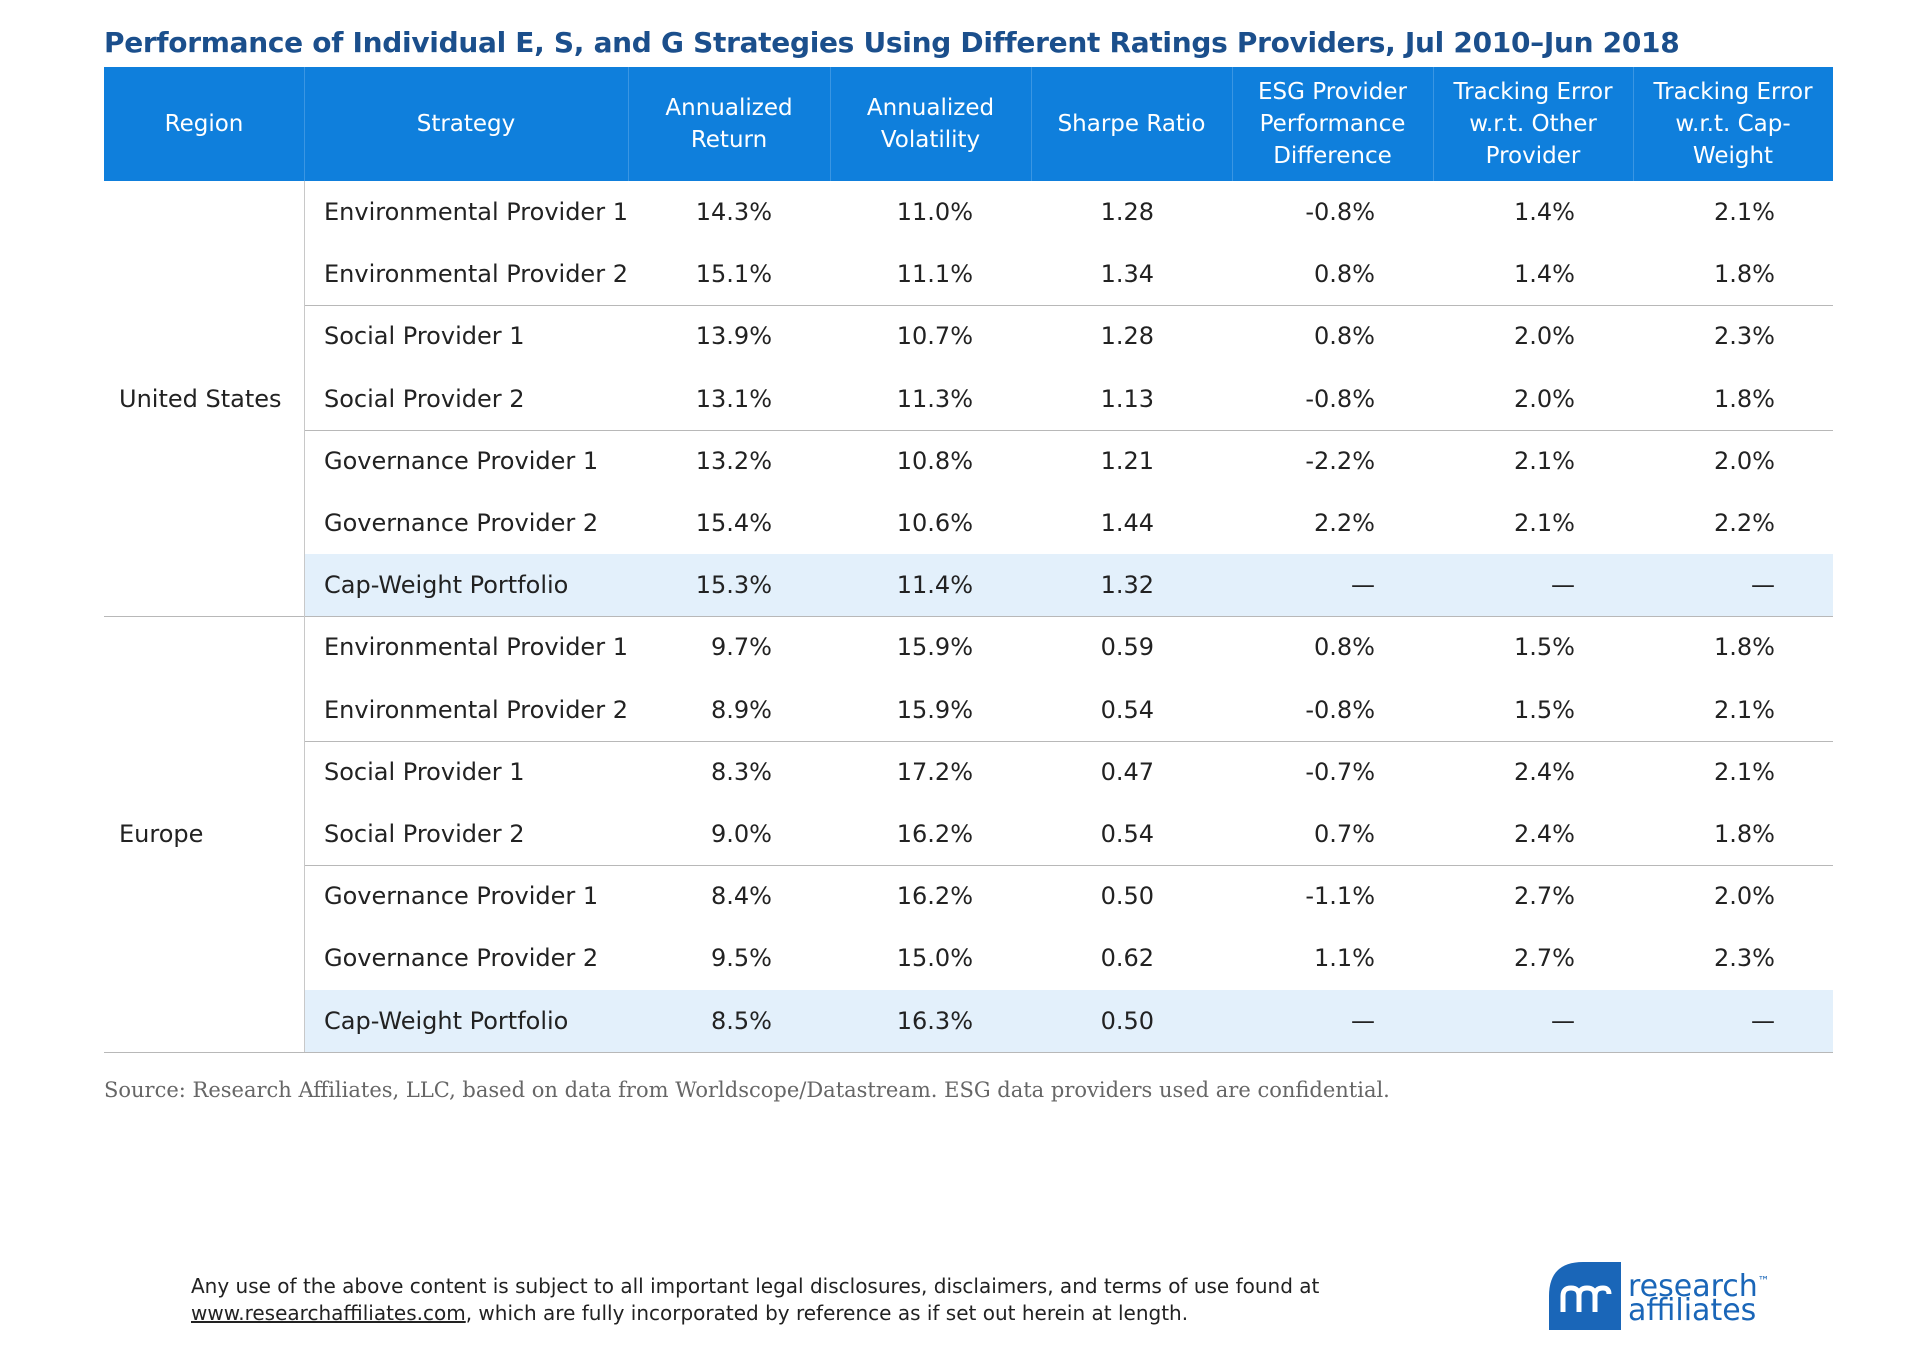  I want to click on column-header: Annualized Volatility, so click(930, 124).